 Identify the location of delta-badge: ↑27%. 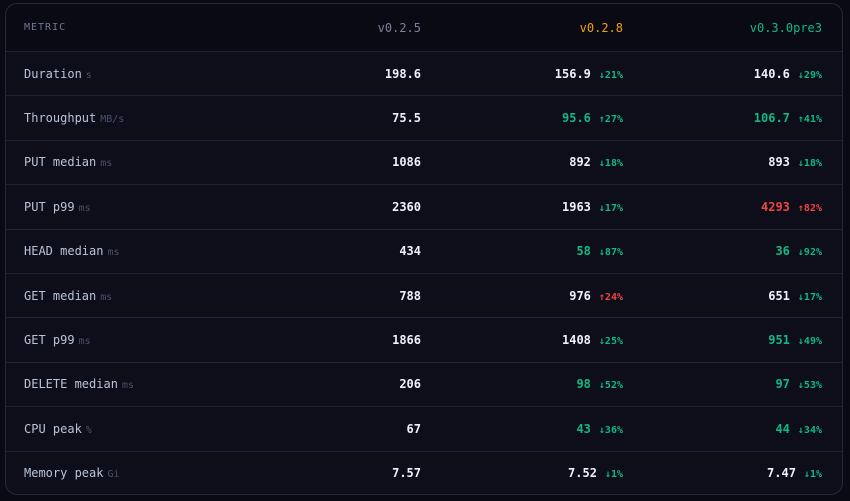
(610, 120).